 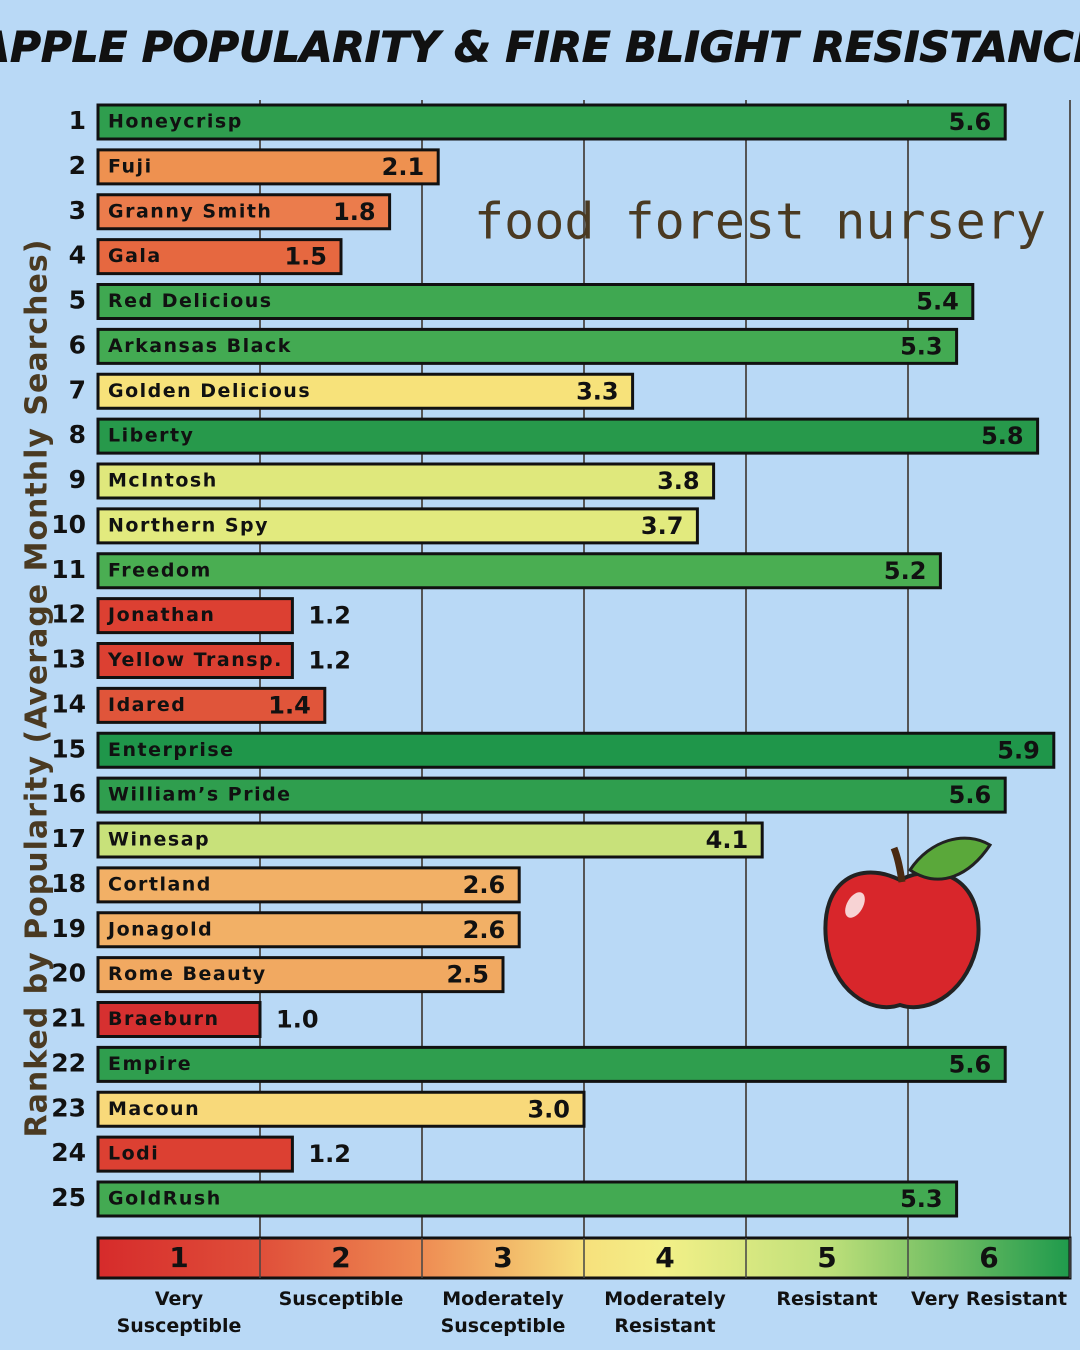 What do you see at coordinates (77, 210) in the screenshot?
I see `rank-label: 3` at bounding box center [77, 210].